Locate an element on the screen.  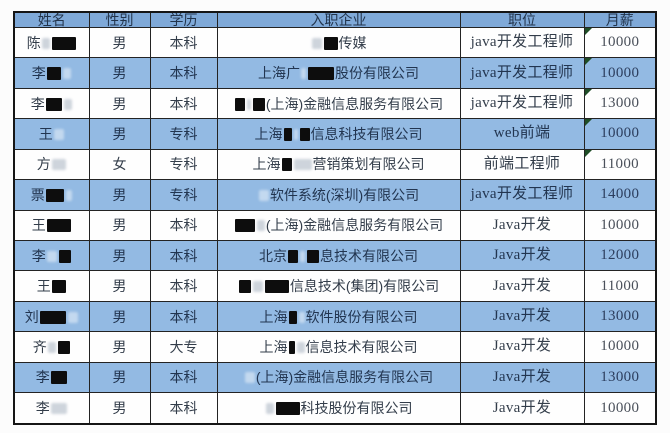
name-text-fragment: 刘 is located at coordinates (31, 316).